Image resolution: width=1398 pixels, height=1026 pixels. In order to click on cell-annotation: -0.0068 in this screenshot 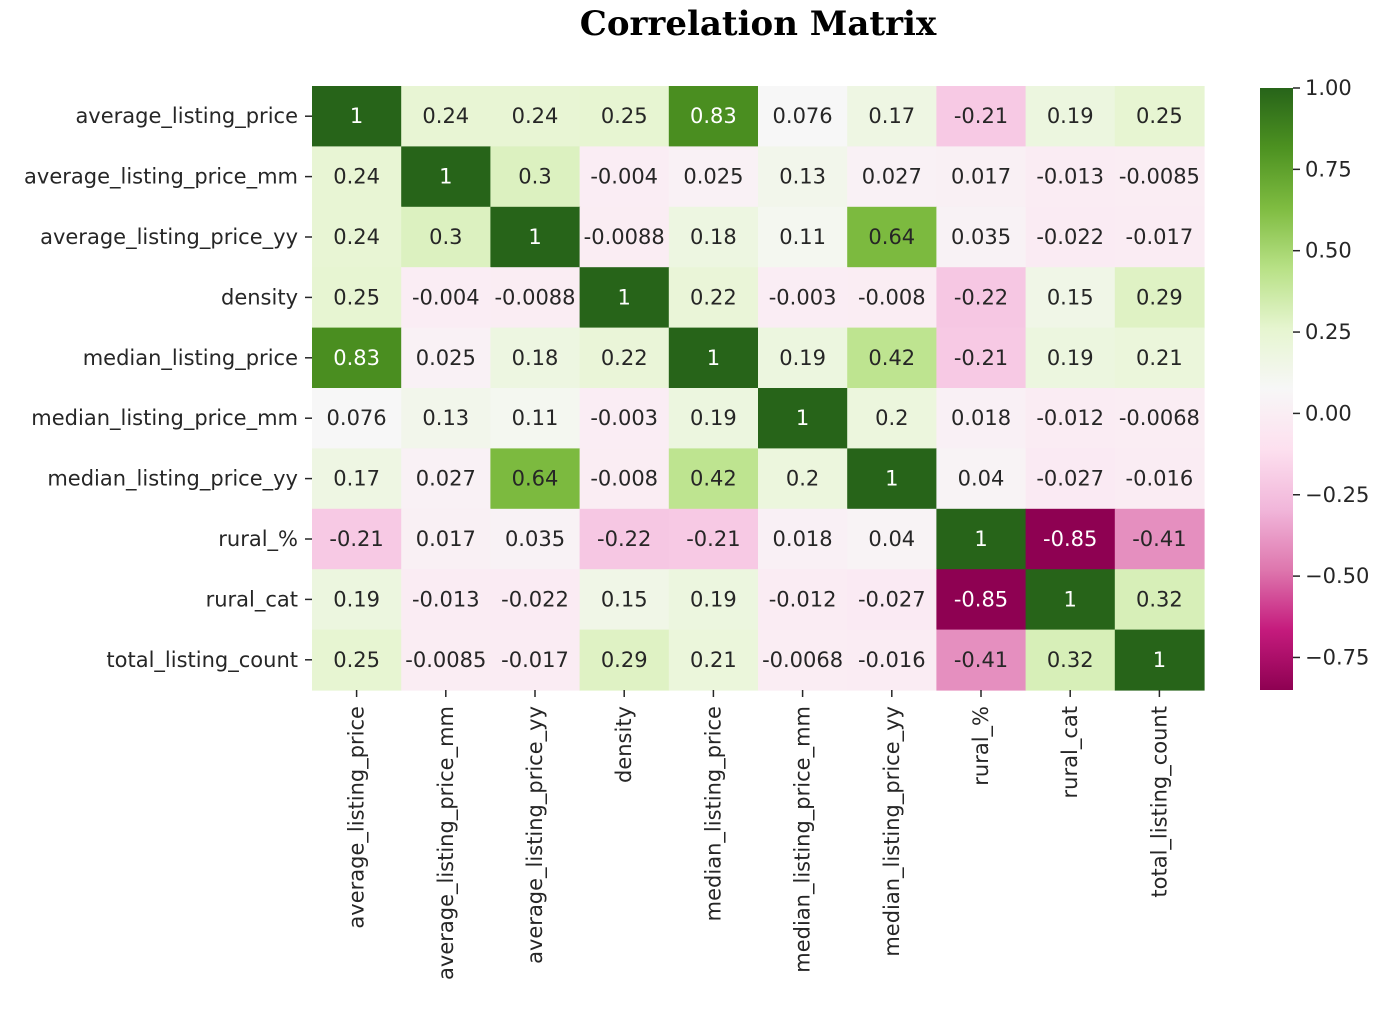, I will do `click(802, 660)`.